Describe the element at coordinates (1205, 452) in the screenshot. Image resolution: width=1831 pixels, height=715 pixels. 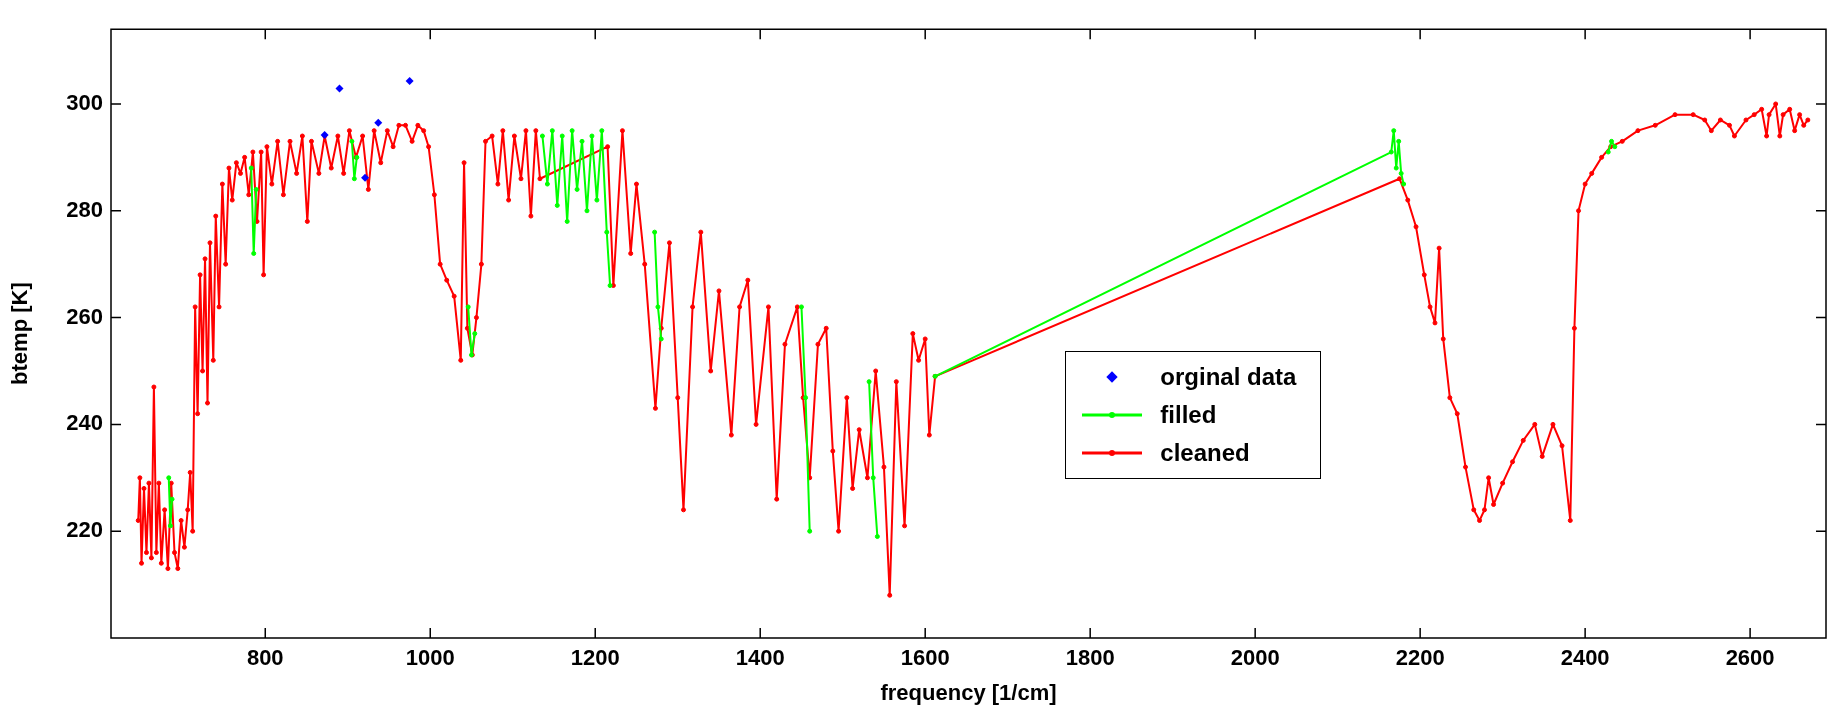
I see `legend-label: cleaned` at that location.